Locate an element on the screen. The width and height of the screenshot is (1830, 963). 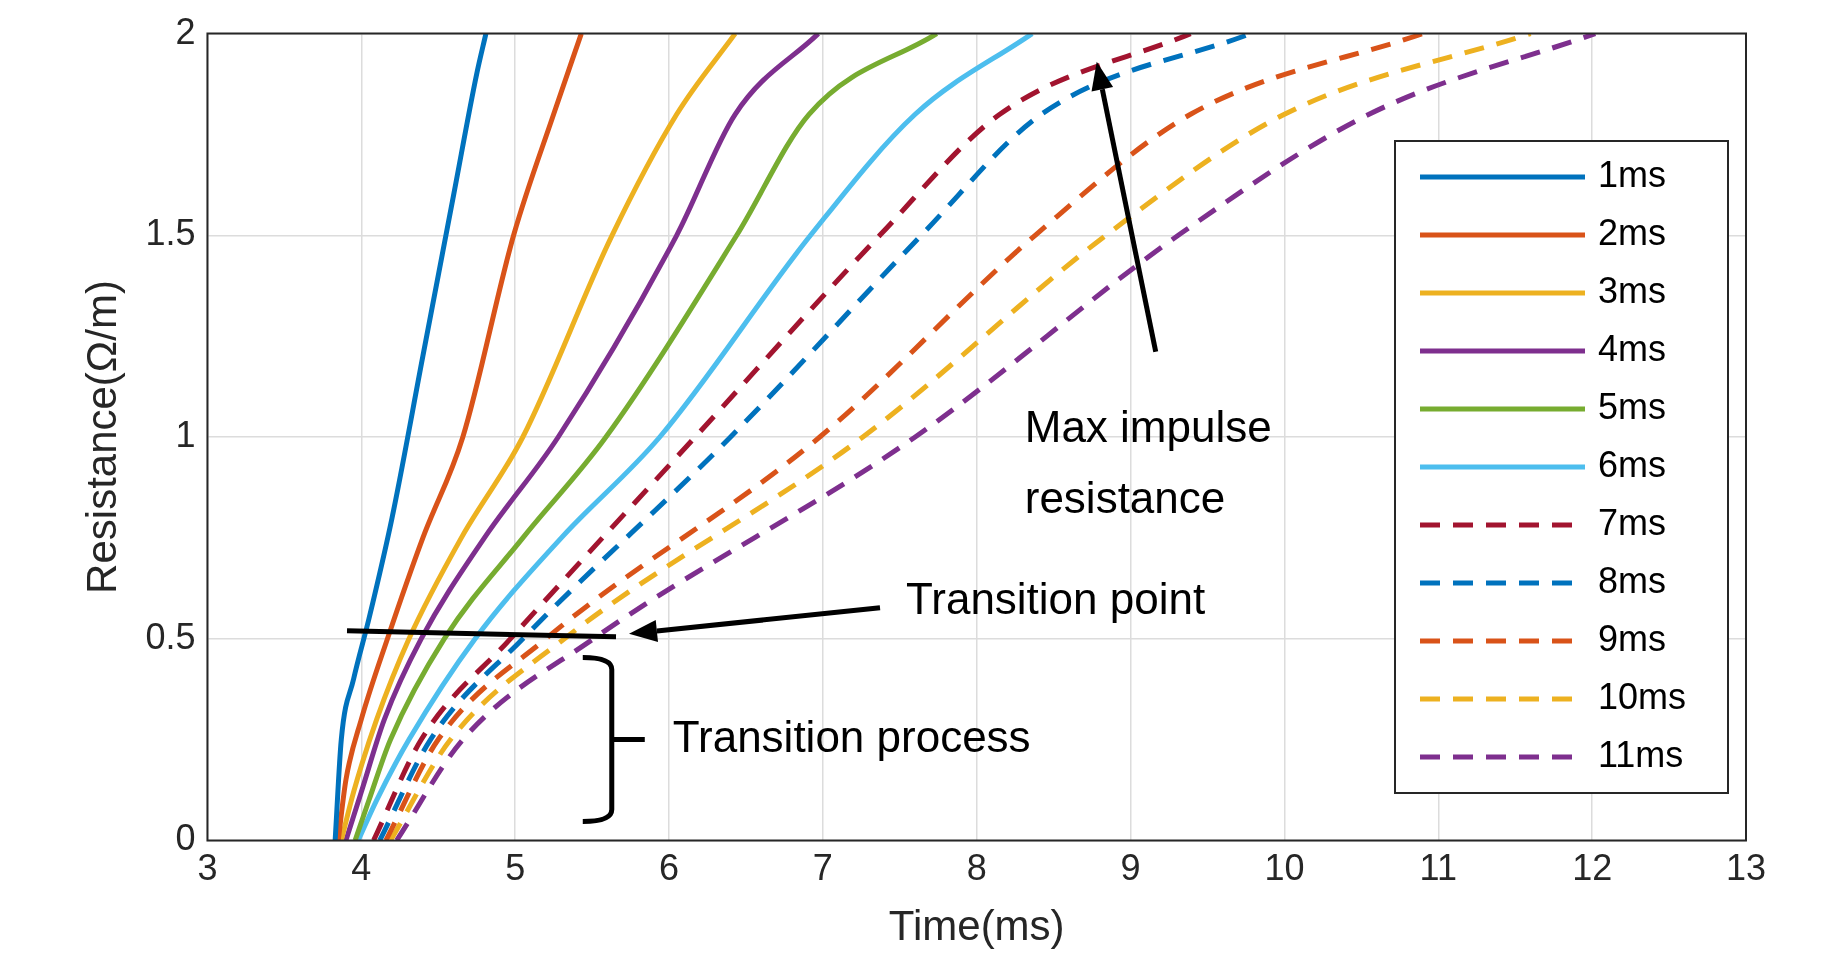
x-tick-label: 7 is located at coordinates (822, 867).